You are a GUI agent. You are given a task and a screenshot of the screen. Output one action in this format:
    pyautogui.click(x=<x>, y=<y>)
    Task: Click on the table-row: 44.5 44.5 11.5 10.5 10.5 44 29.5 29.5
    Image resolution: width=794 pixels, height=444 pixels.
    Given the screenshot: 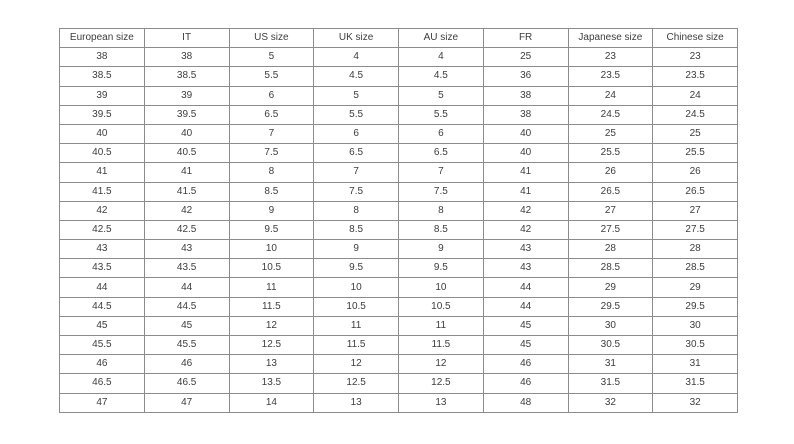 What is the action you would take?
    pyautogui.click(x=398, y=306)
    